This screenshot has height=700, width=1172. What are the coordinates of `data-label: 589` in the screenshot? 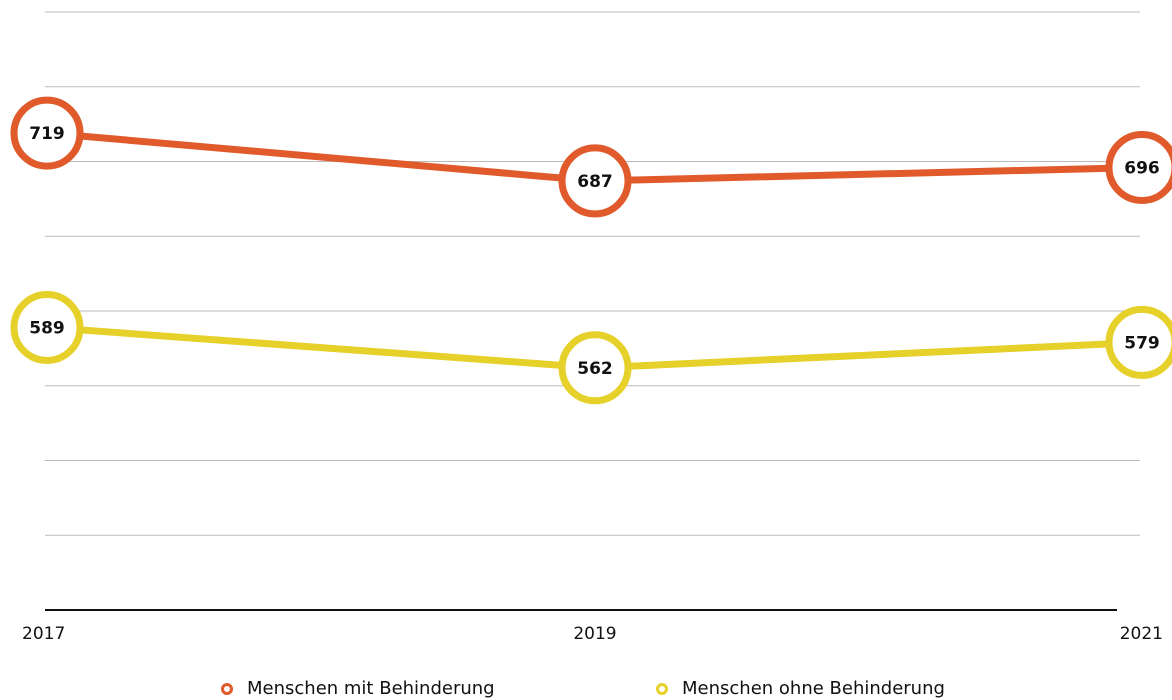 It's located at (47, 328).